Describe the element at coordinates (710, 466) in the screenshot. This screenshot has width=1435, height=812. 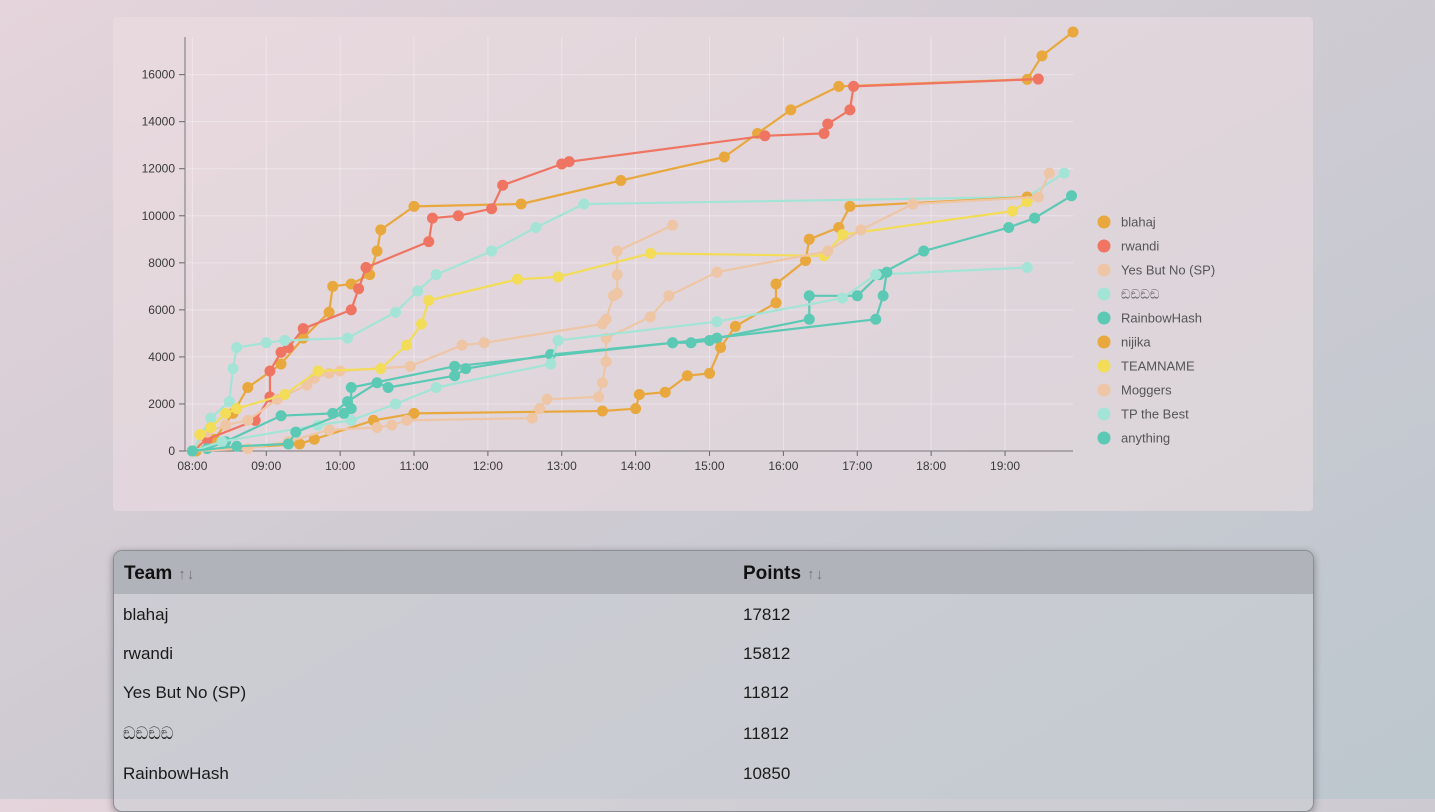
I see `x-tick-label: 15:00` at that location.